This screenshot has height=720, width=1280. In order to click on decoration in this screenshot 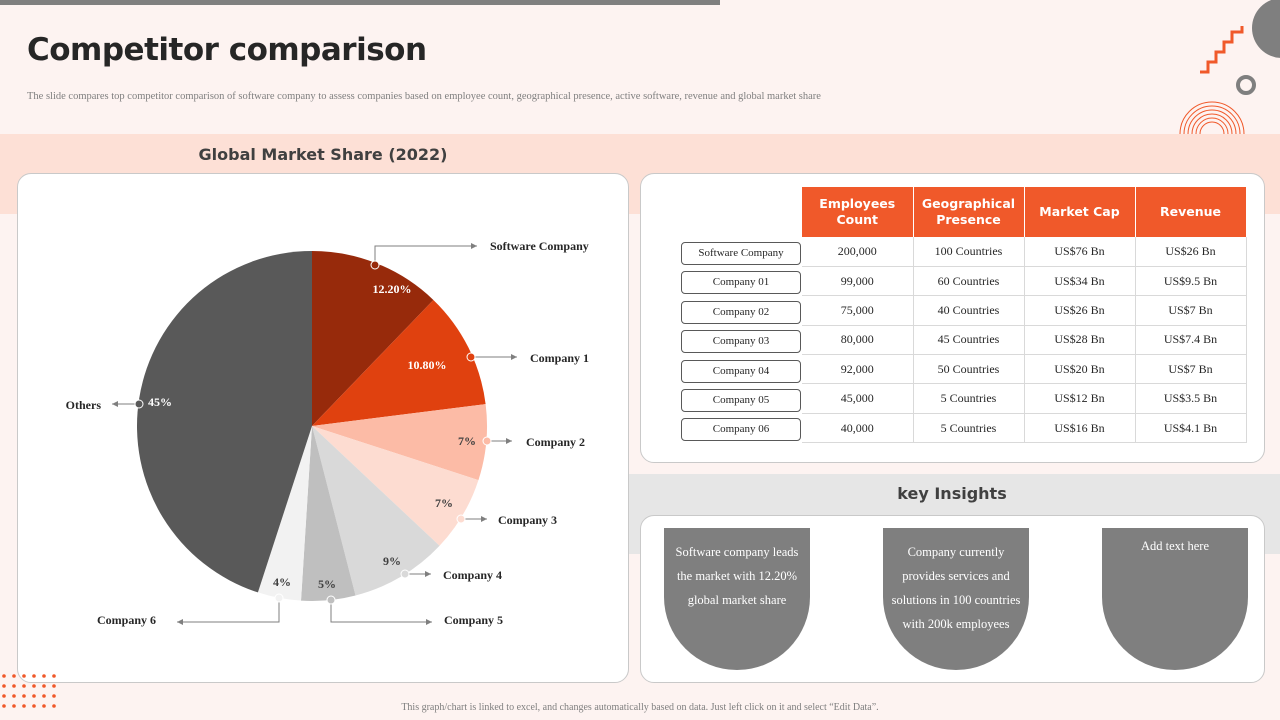, I will do `click(1229, 67)`.